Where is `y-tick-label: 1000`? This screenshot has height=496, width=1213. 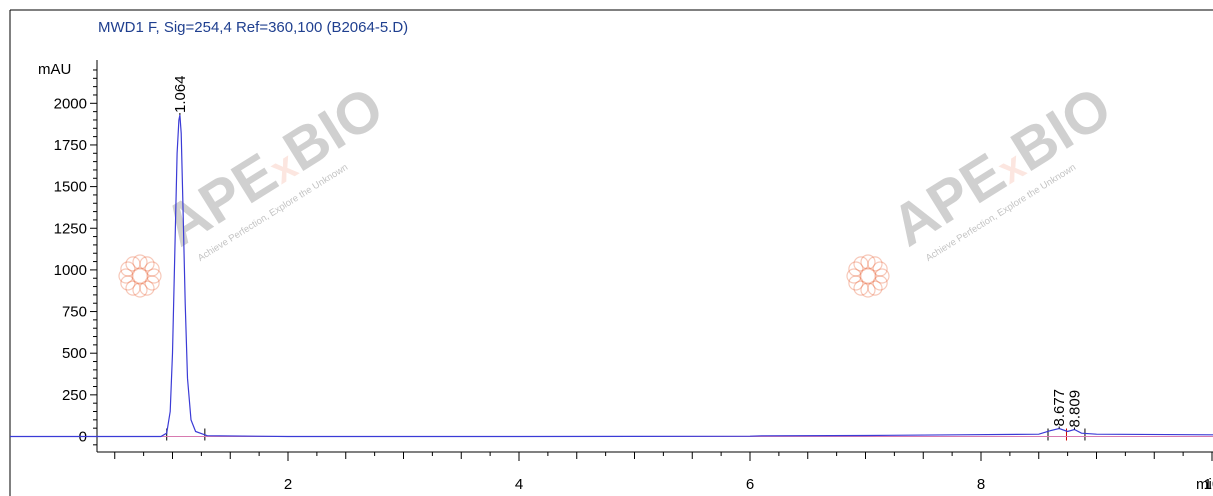
y-tick-label: 1000 is located at coordinates (70, 270).